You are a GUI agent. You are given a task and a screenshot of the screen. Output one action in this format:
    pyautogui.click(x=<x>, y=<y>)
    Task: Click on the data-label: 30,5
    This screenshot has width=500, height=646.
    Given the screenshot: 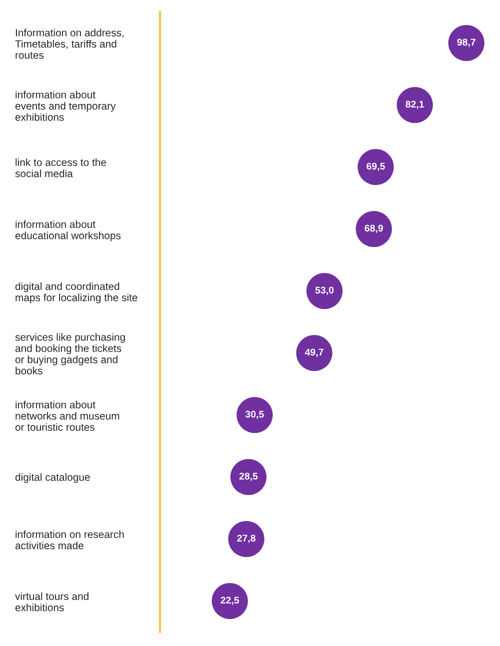 What is the action you would take?
    pyautogui.click(x=254, y=415)
    